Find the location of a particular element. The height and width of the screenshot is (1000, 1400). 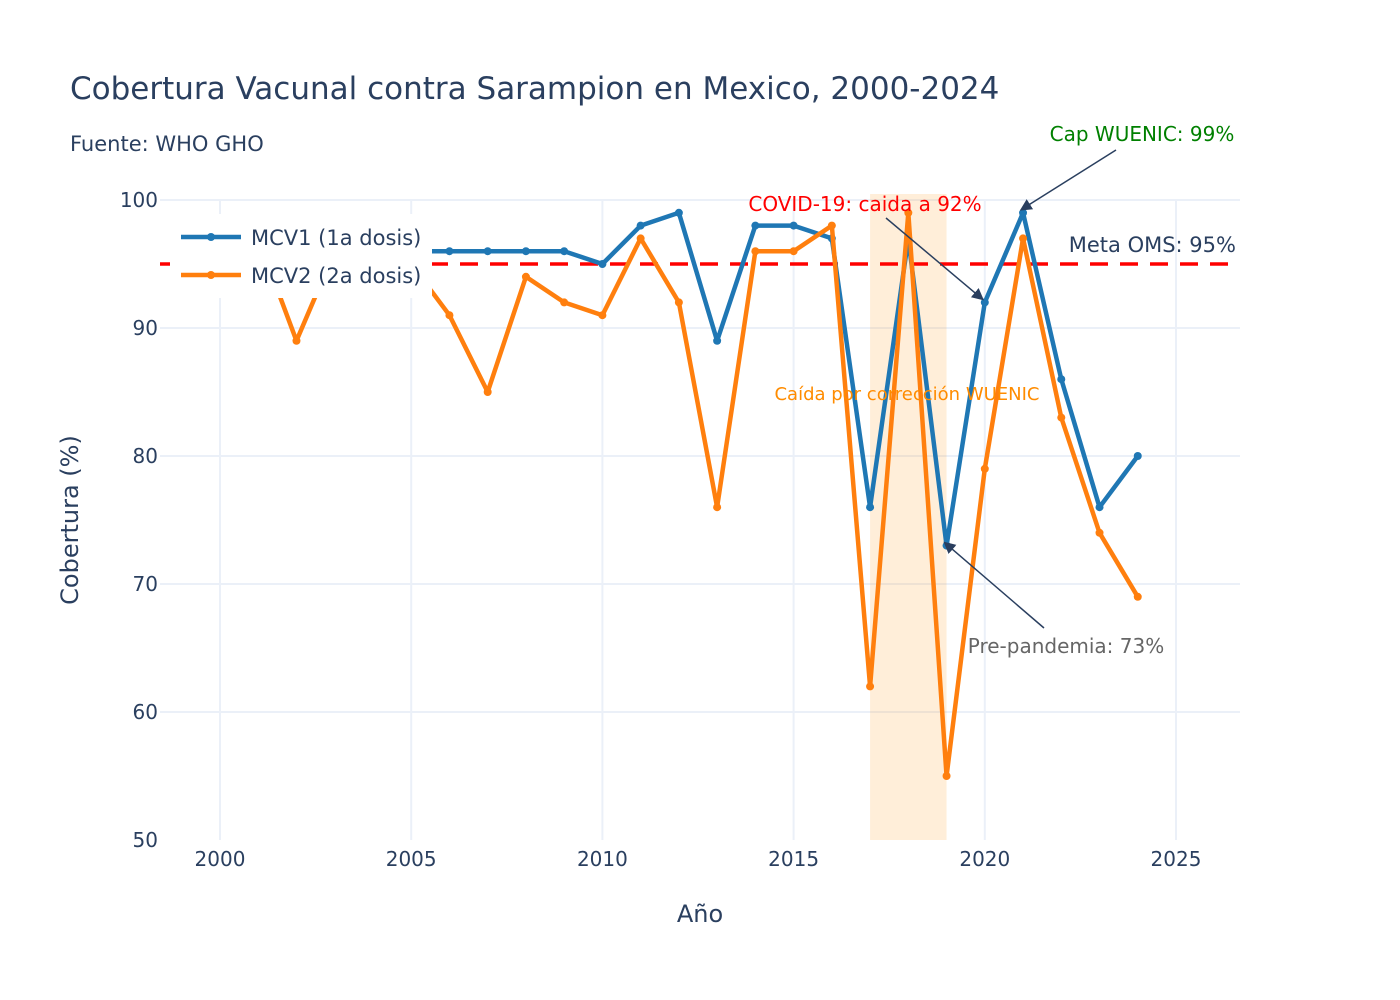

legend-label: MCV2 (2a dosis) is located at coordinates (336, 276).